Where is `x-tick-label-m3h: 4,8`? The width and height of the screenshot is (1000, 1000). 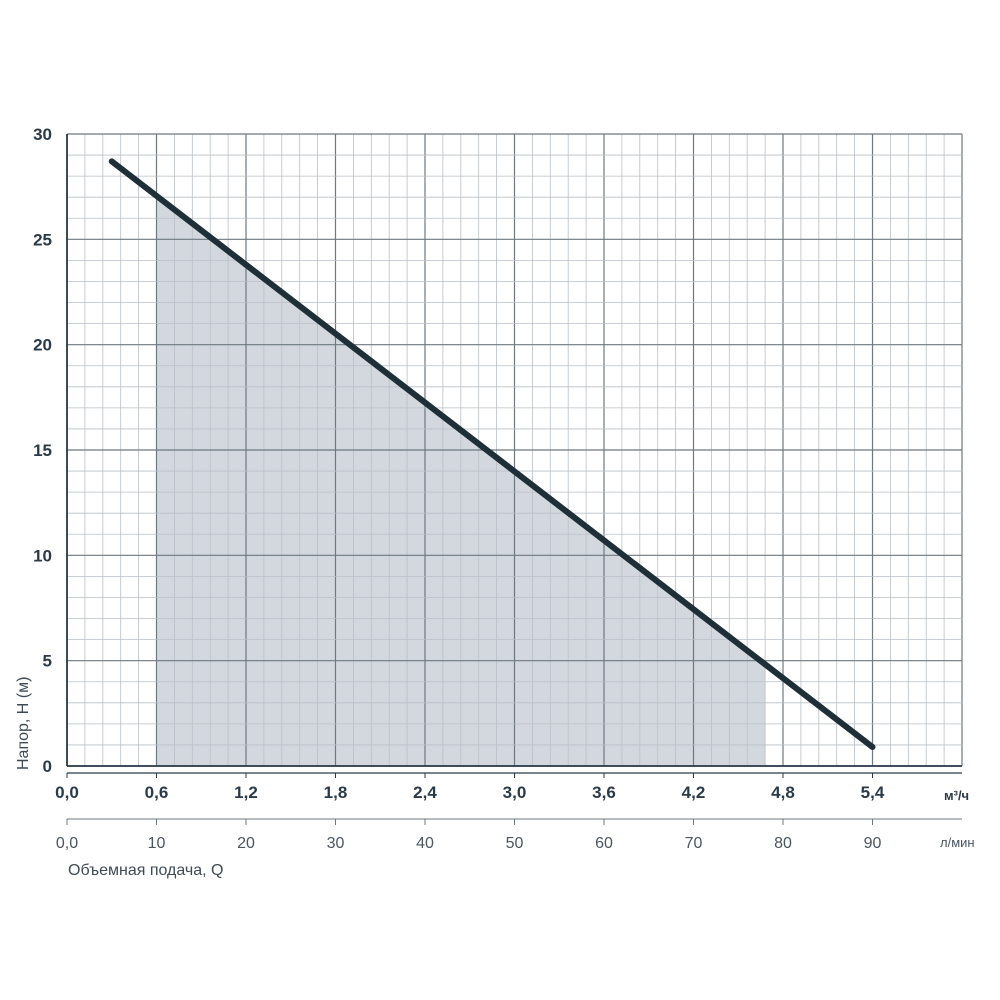 x-tick-label-m3h: 4,8 is located at coordinates (783, 792).